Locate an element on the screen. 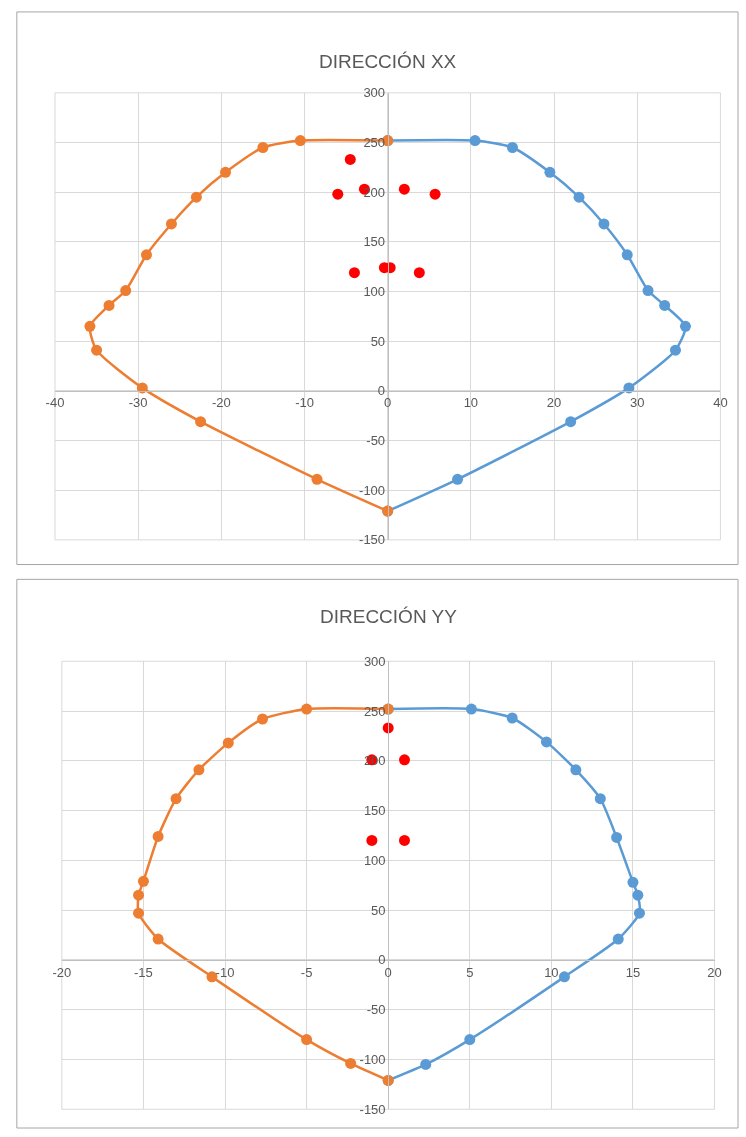 Image resolution: width=746 pixels, height=1137 pixels. x-tick-label: -40 is located at coordinates (55, 403).